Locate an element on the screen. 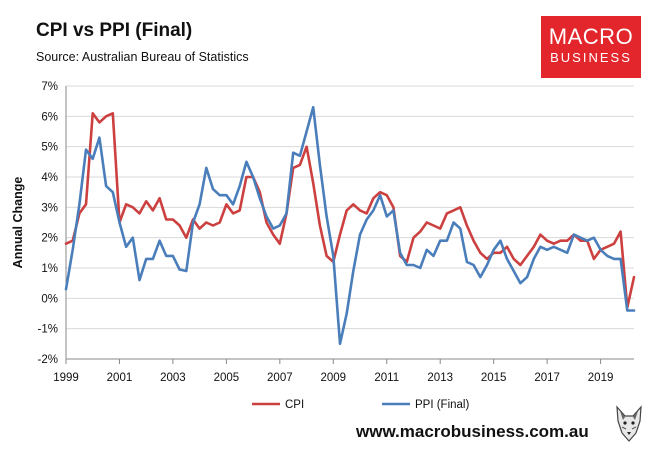  x-tick-label: 2001 is located at coordinates (120, 378).